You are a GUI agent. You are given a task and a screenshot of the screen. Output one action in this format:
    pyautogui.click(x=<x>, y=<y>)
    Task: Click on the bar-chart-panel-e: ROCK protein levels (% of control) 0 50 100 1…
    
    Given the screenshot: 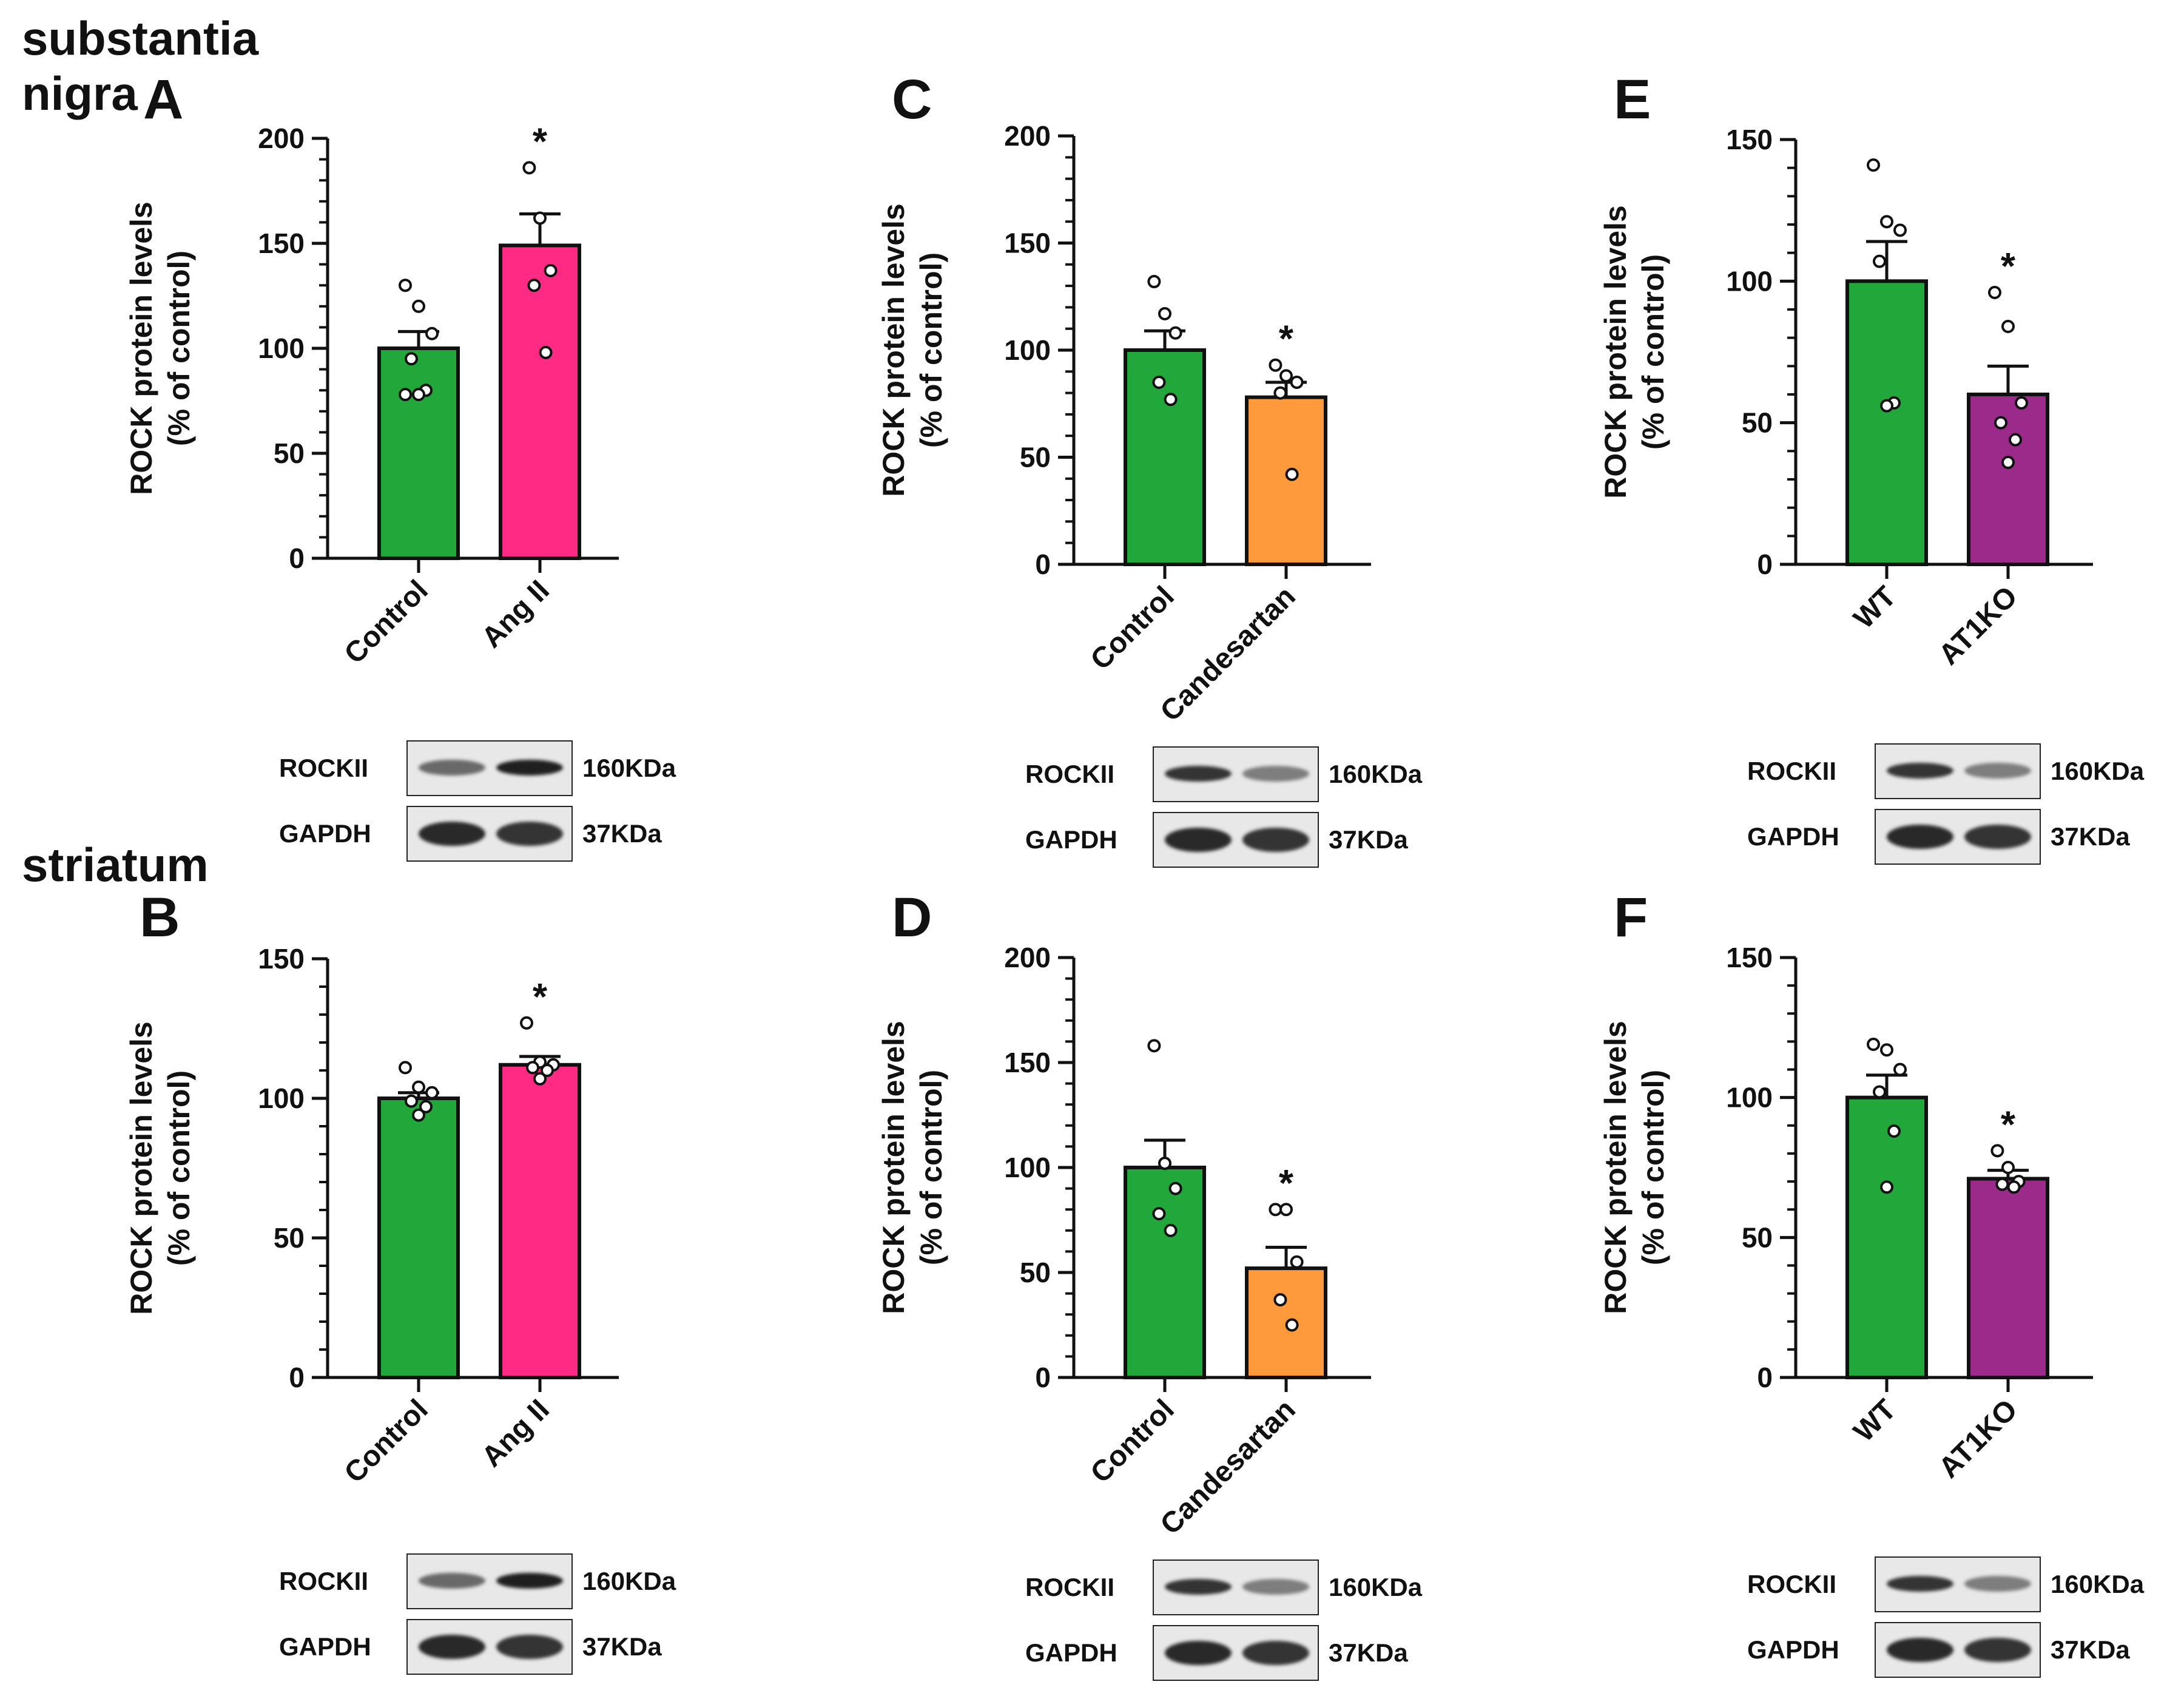 What is the action you would take?
    pyautogui.click(x=1846, y=397)
    